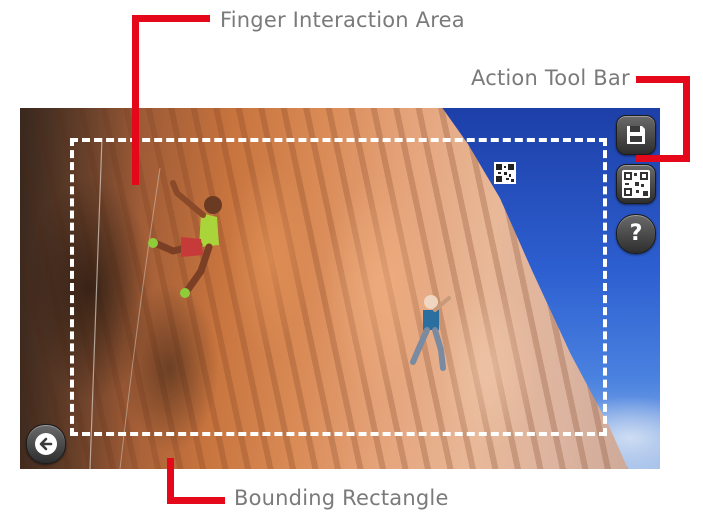 This screenshot has width=703, height=513. Describe the element at coordinates (185, 239) in the screenshot. I see `climber-left` at that location.